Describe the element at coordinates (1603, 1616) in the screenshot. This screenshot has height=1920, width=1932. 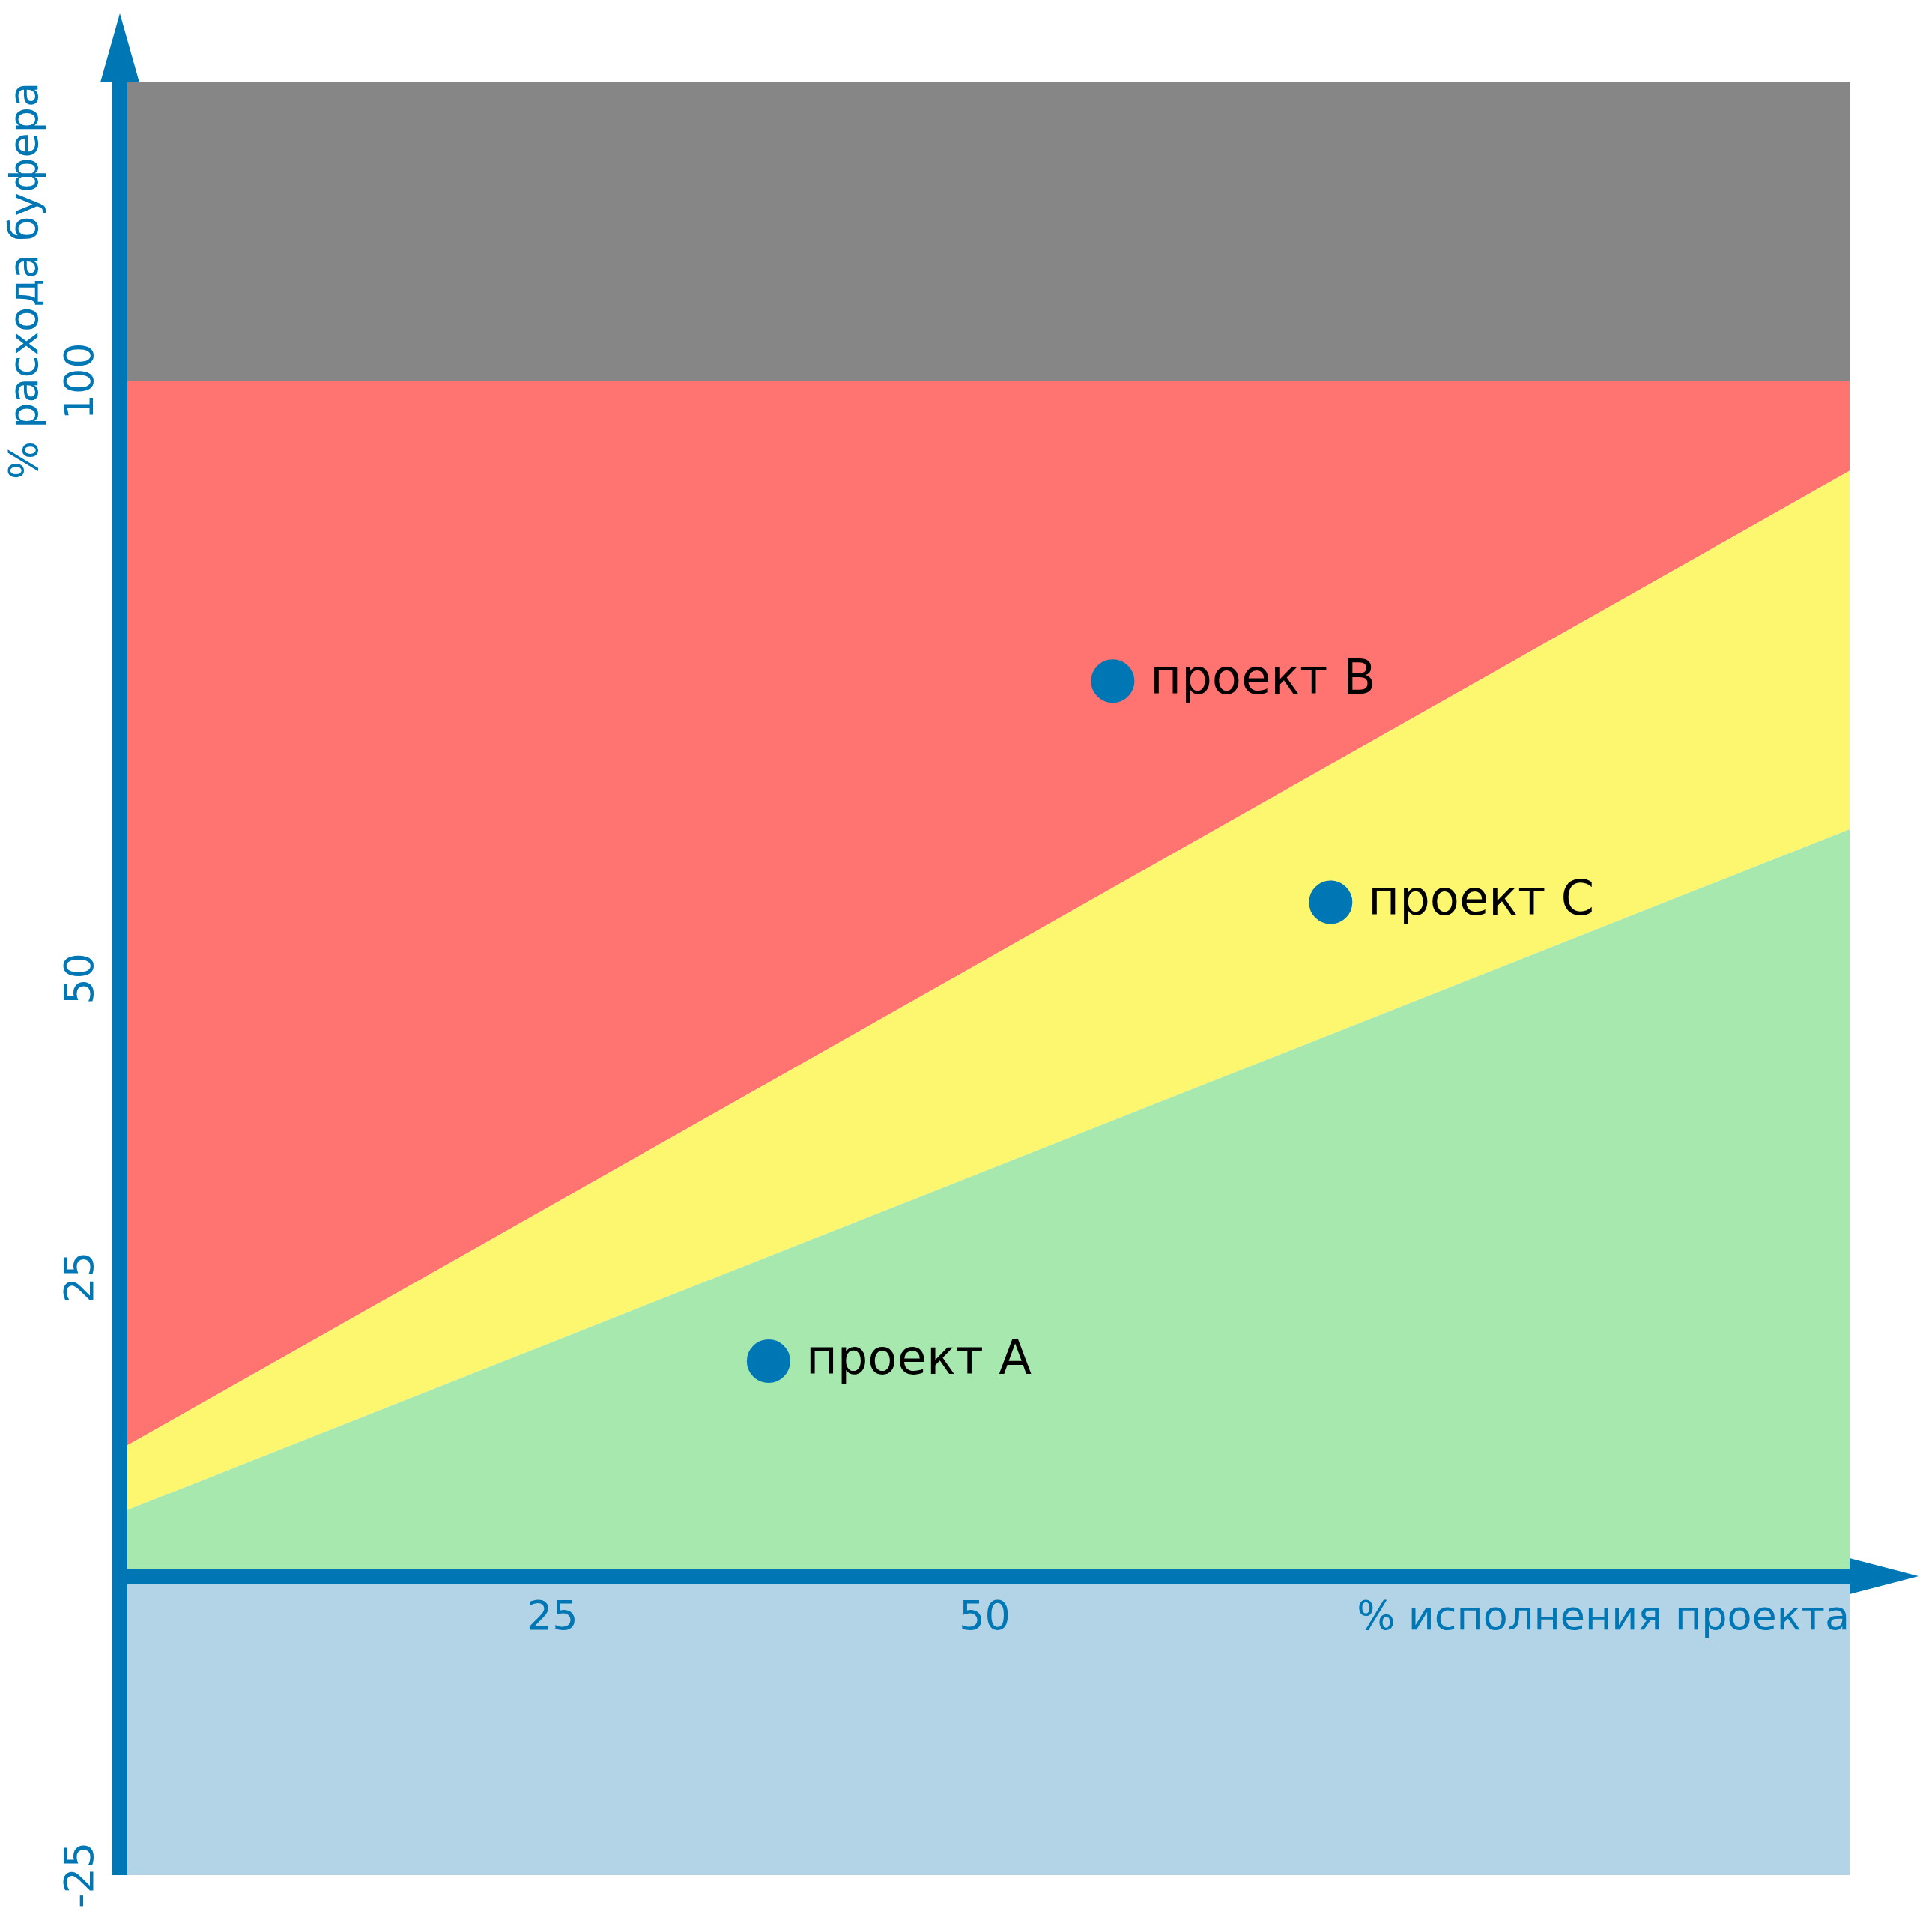
I see `x-axis-title: % исполнения проекта` at that location.